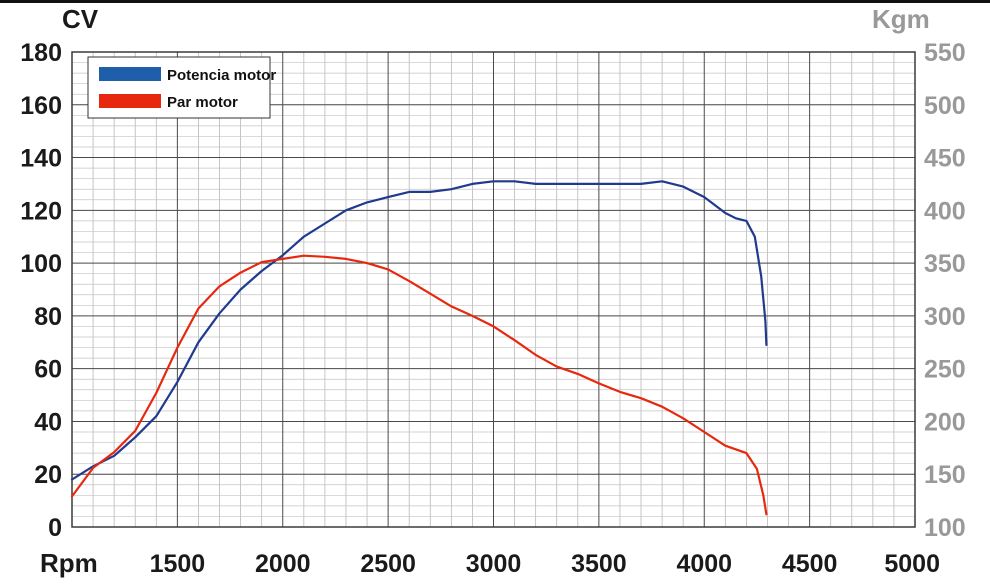 This screenshot has height=586, width=990. Describe the element at coordinates (178, 564) in the screenshot. I see `x-tick-label: 1500` at that location.